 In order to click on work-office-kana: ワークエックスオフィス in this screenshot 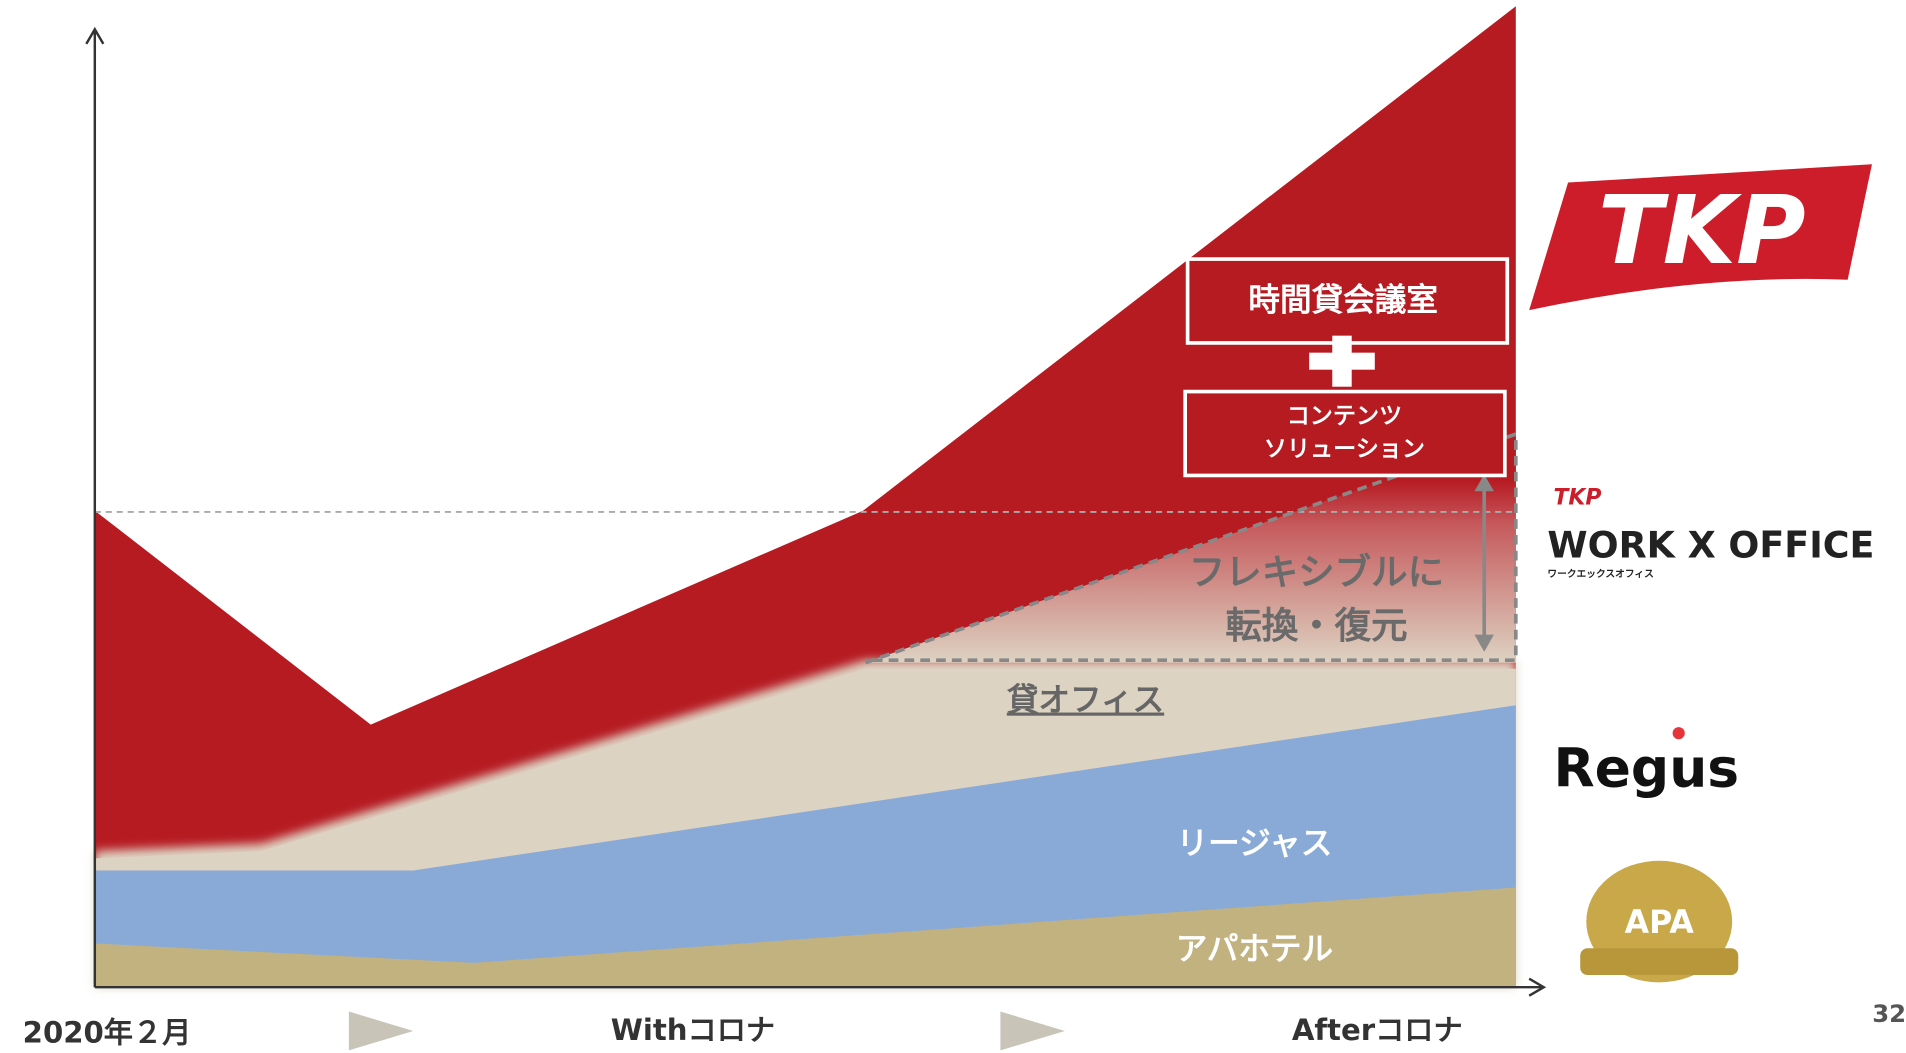, I will do `click(1600, 574)`.